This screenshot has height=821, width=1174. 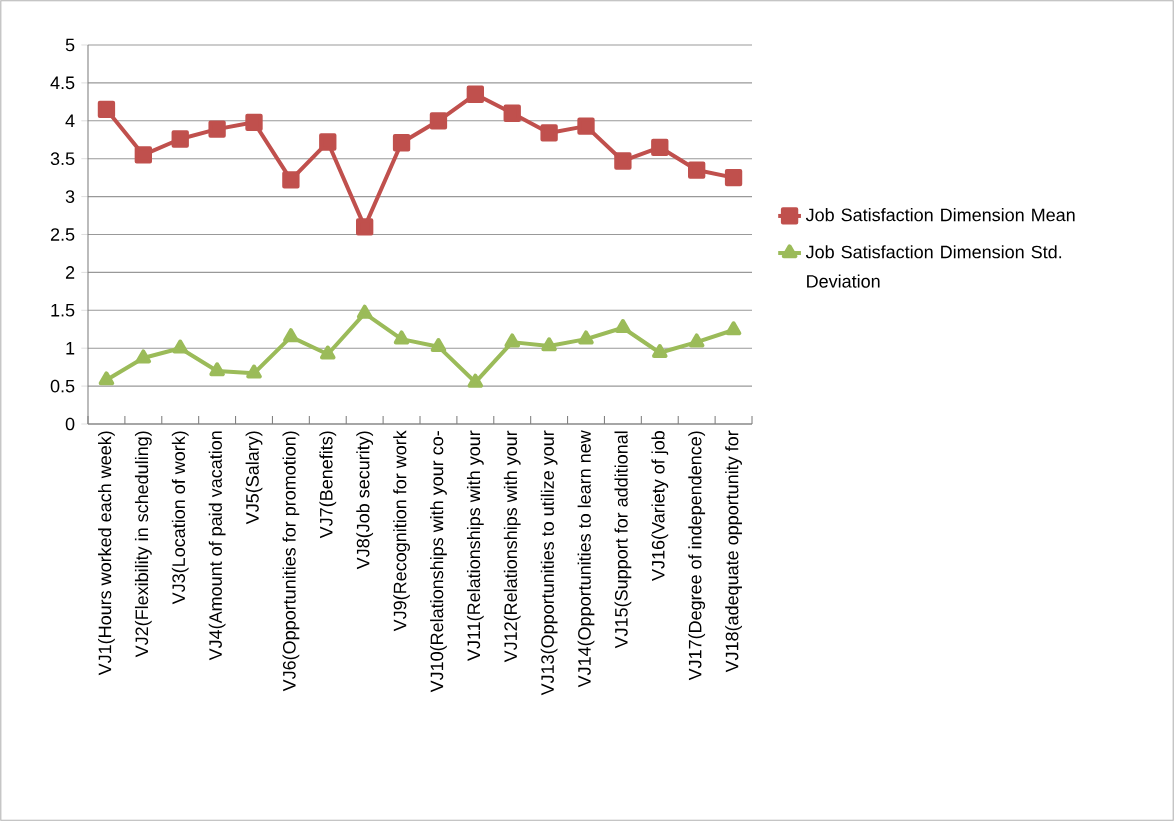 I want to click on x-tick-label: VJ1(Hours worked each week), so click(x=106, y=553).